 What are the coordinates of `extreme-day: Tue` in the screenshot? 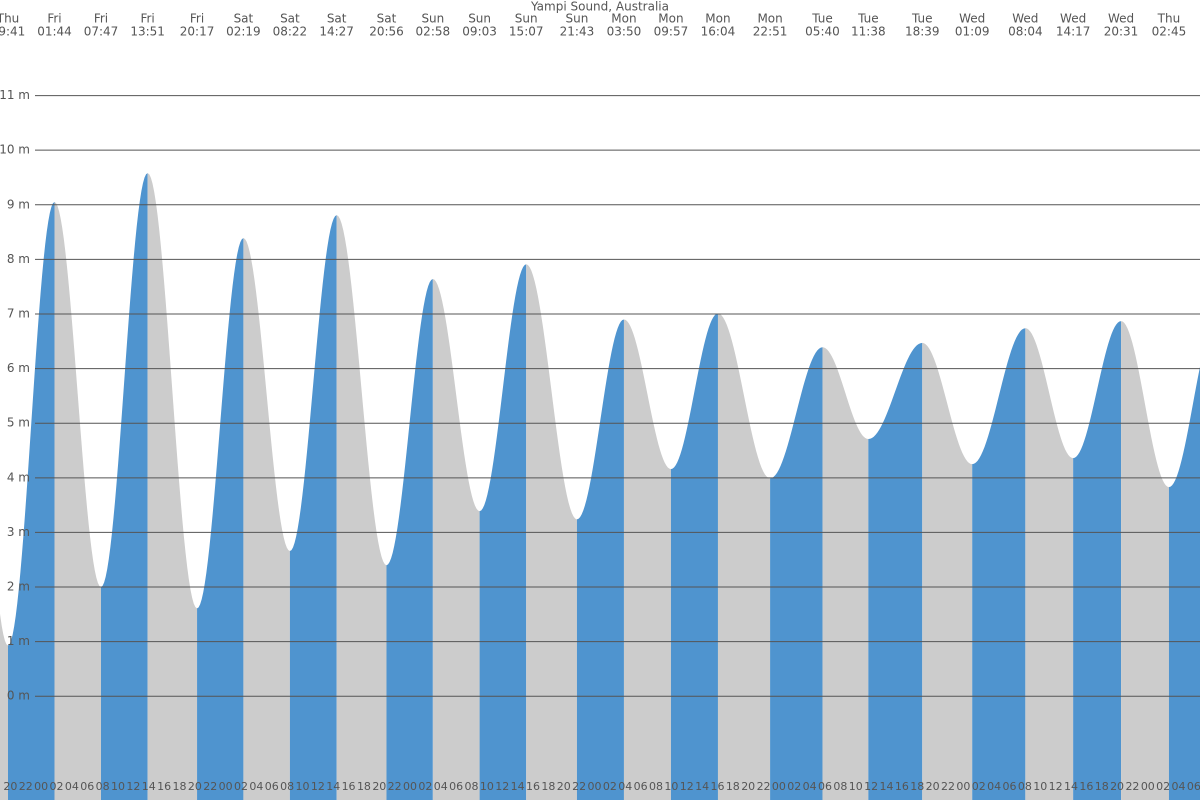 It's located at (822, 19).